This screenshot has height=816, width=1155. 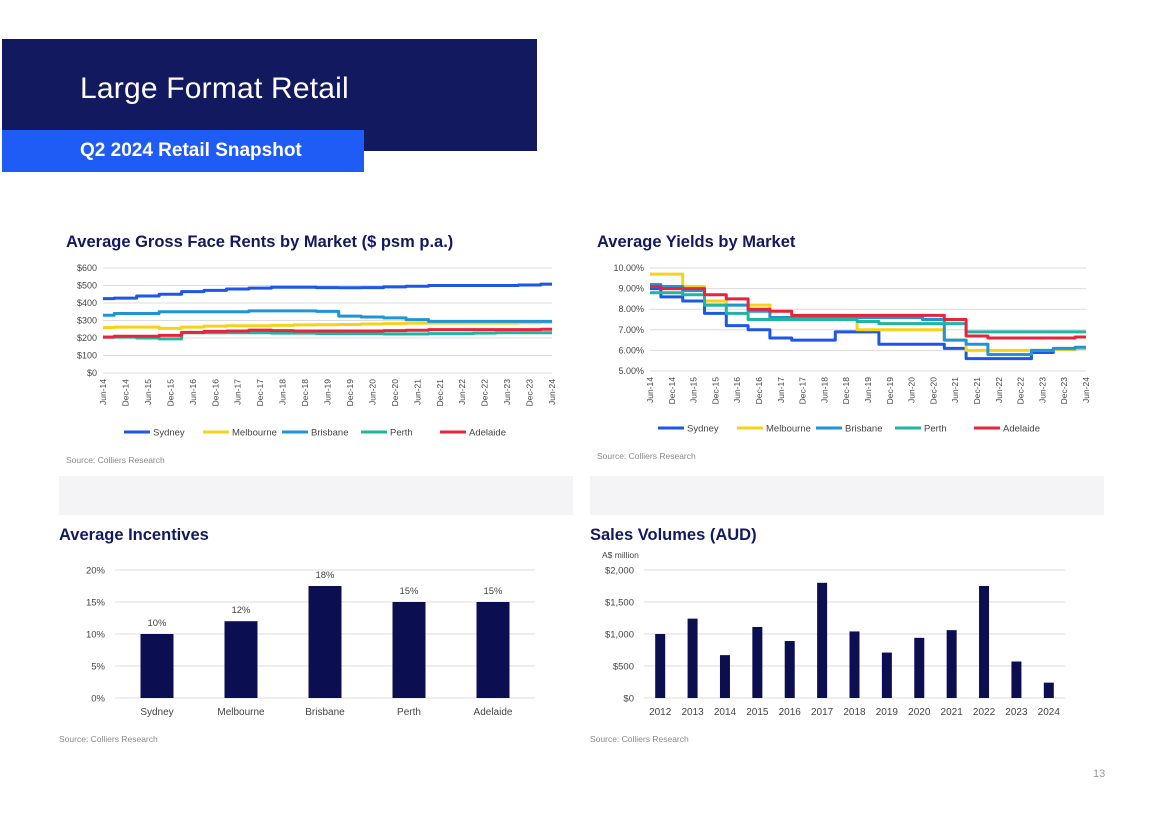 What do you see at coordinates (108, 739) in the screenshot?
I see `incentives-source: Source: Colliers Research` at bounding box center [108, 739].